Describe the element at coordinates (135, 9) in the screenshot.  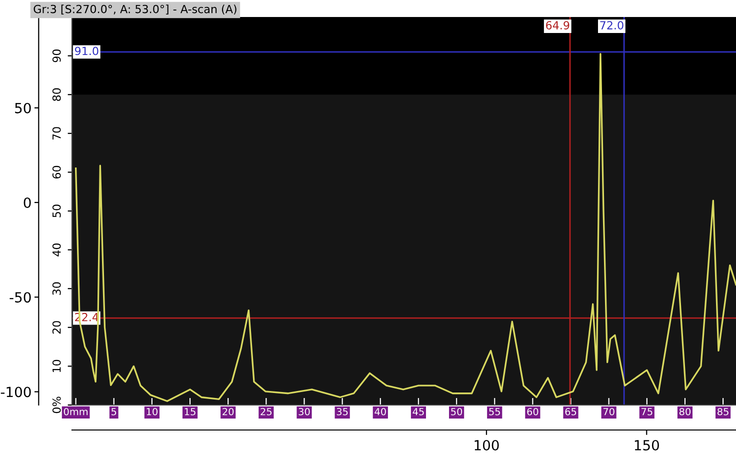
I see `chart-title: Gr:3 [S:270.0°, A: 53.0°] - A-scan (A)` at that location.